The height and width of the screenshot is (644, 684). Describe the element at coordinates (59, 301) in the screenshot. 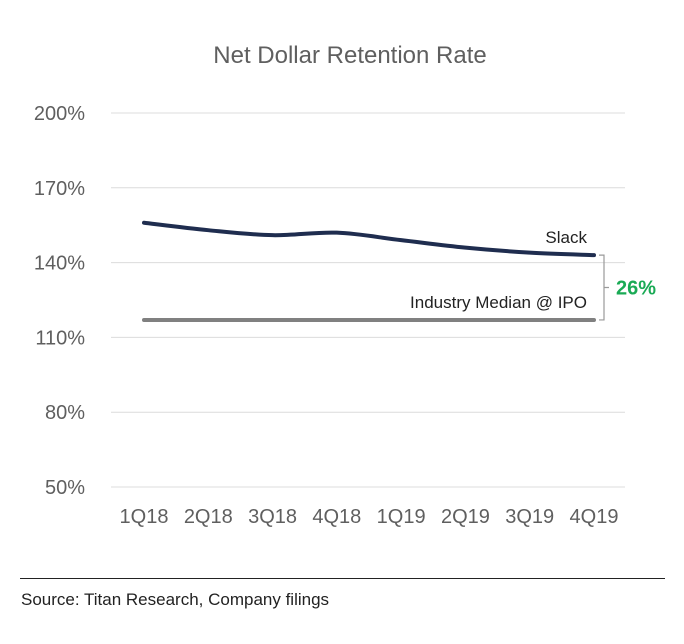

I see `y-axis-ticks: 200% 170% 140% 110% 80% 50%` at that location.